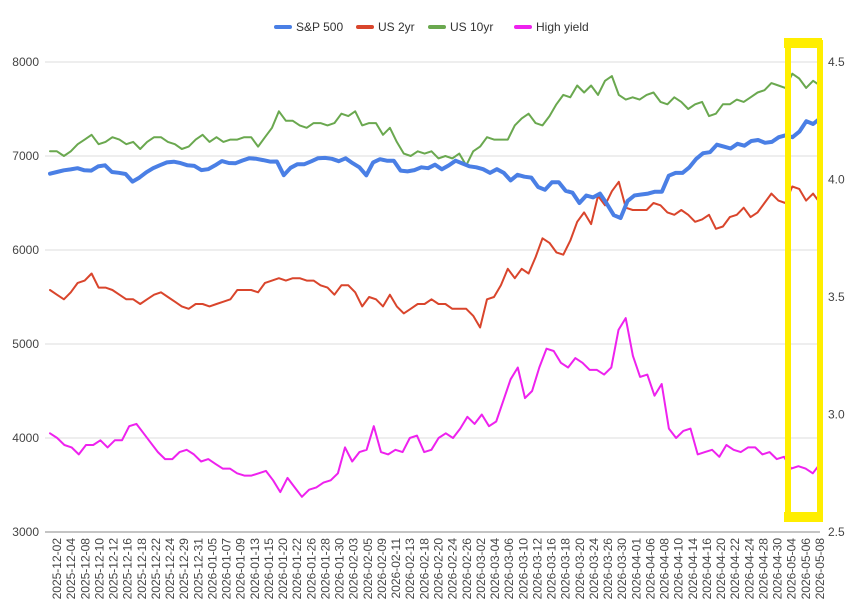 The width and height of the screenshot is (864, 612). What do you see at coordinates (212, 569) in the screenshot?
I see `x-tick-label: 2026-01-05` at bounding box center [212, 569].